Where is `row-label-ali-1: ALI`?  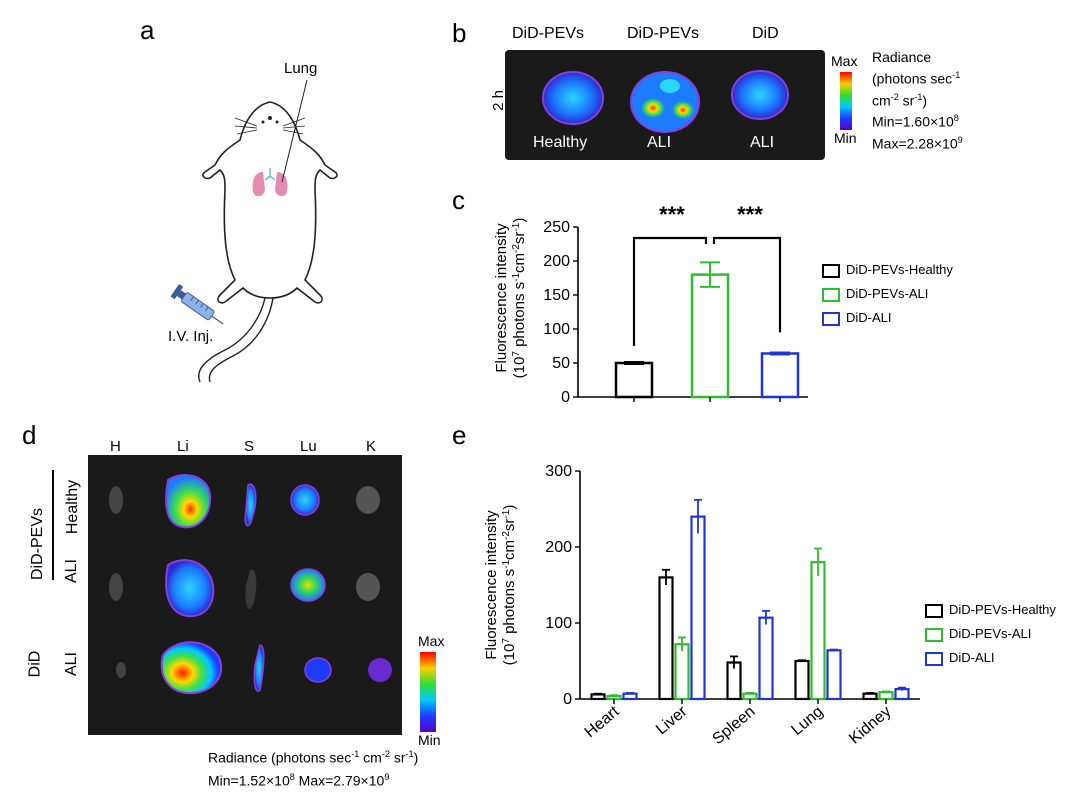 row-label-ali-1: ALI is located at coordinates (72, 571).